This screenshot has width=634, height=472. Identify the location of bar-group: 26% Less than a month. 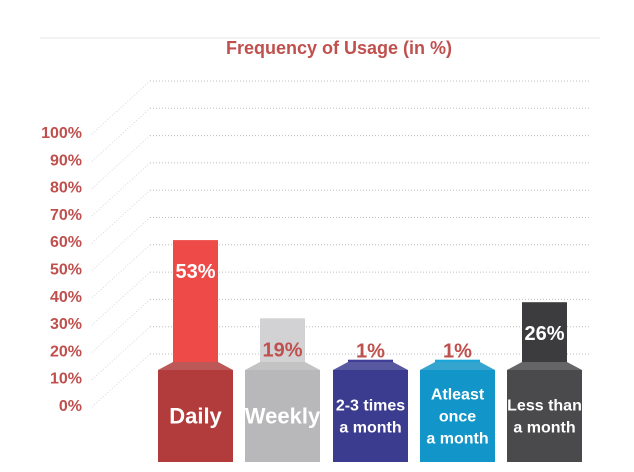
(544, 382).